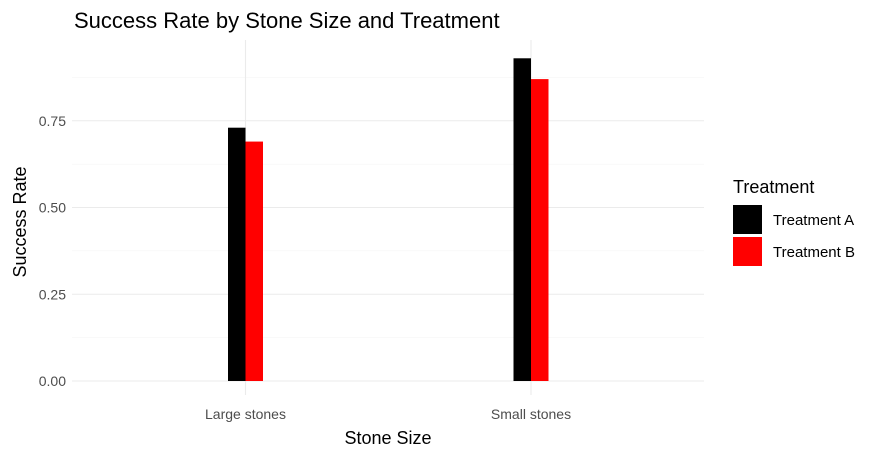 This screenshot has width=878, height=457. What do you see at coordinates (20, 221) in the screenshot?
I see `y-axis-title: Success Rate` at bounding box center [20, 221].